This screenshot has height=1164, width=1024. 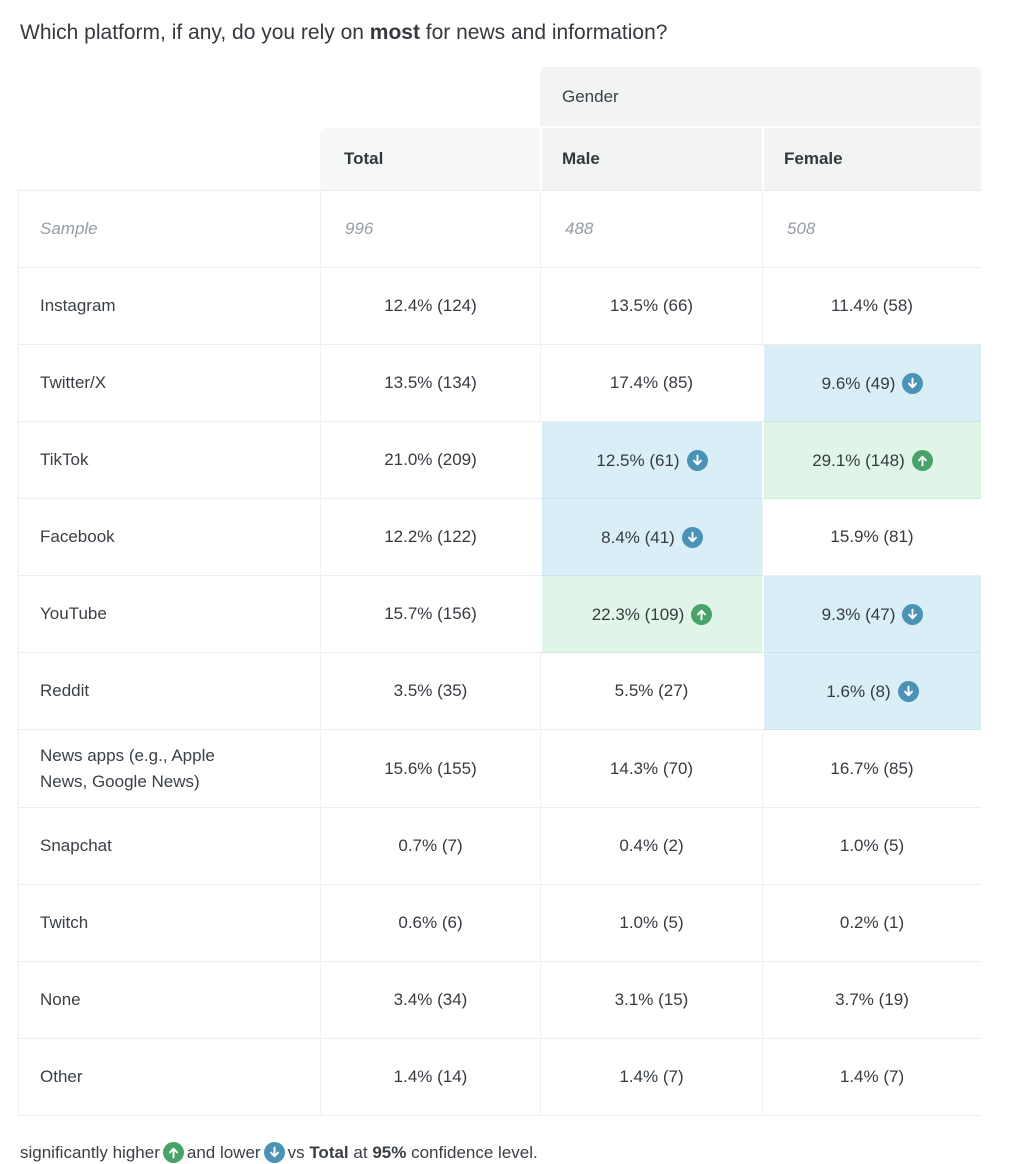 I want to click on value-cell-significant-lower: 9.3% (47), so click(x=872, y=614).